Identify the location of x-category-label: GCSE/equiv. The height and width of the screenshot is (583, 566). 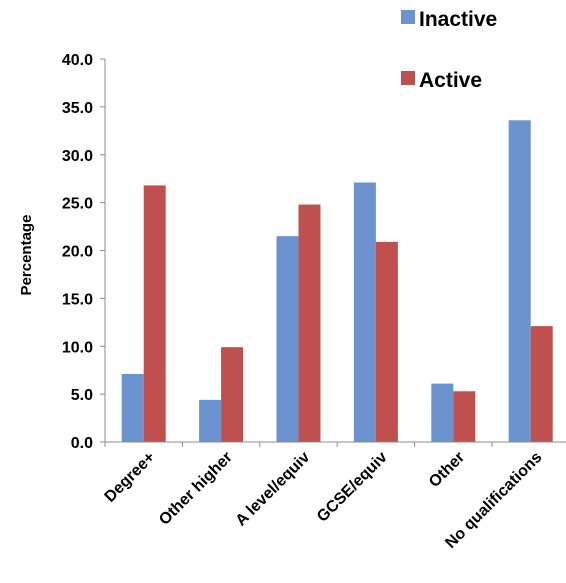
(352, 487).